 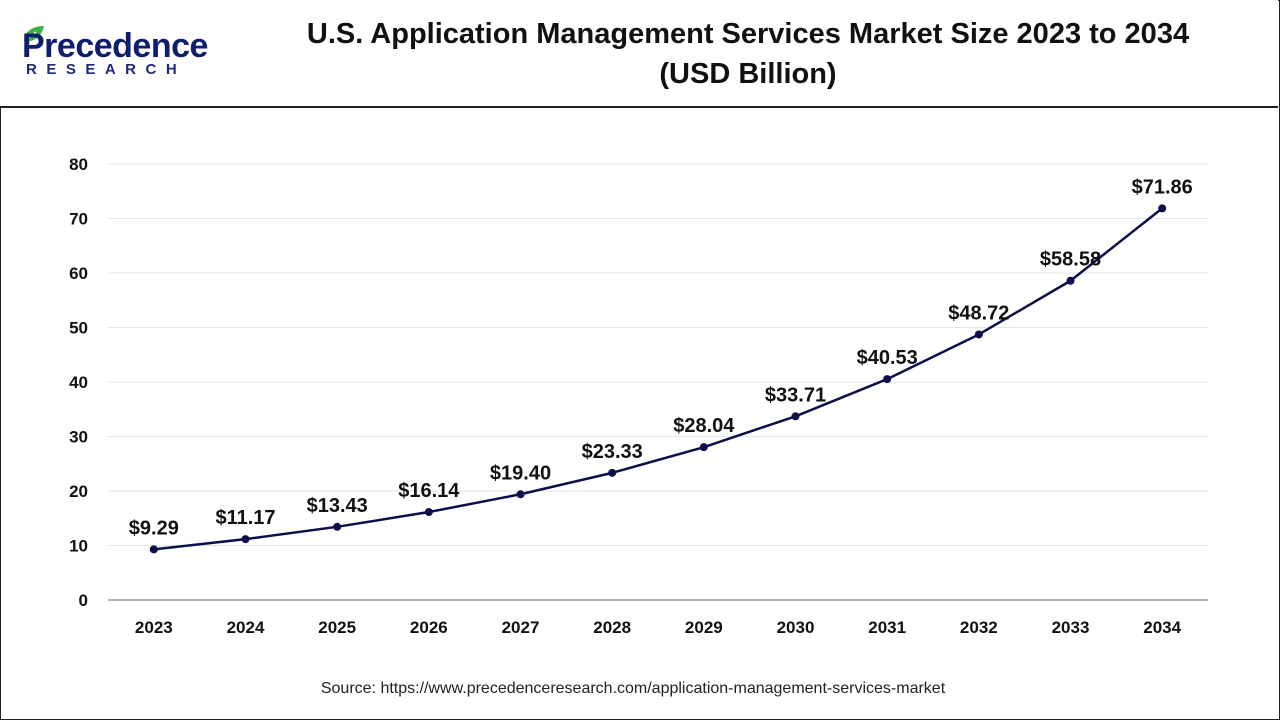 I want to click on data-label: $19.40, so click(x=520, y=473).